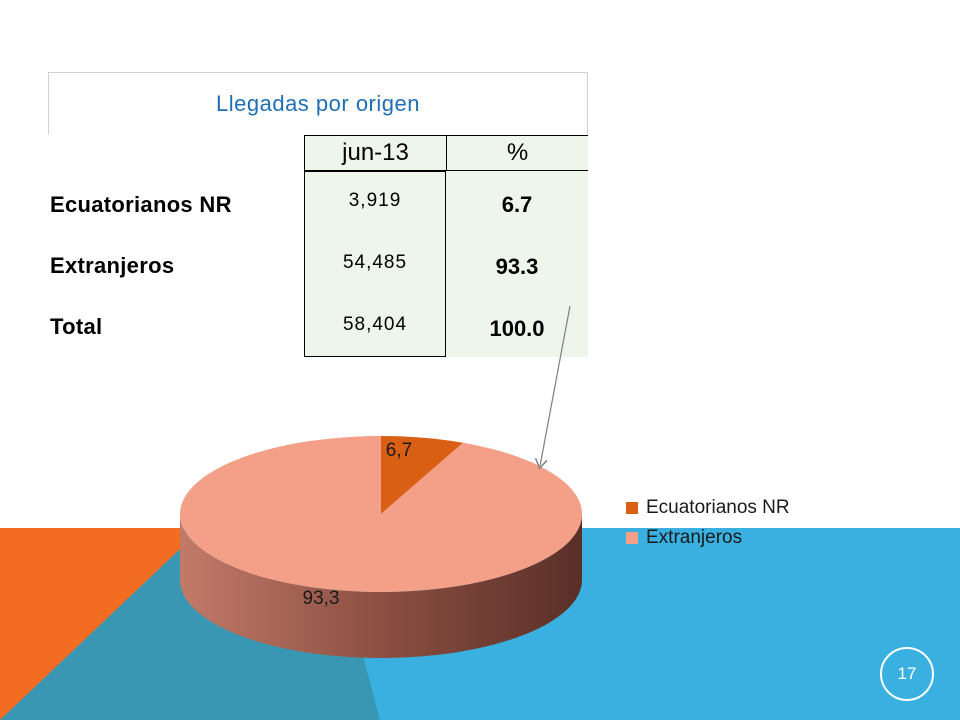 The image size is (960, 720). I want to click on legend-swatch-ecuatorianos, so click(632, 508).